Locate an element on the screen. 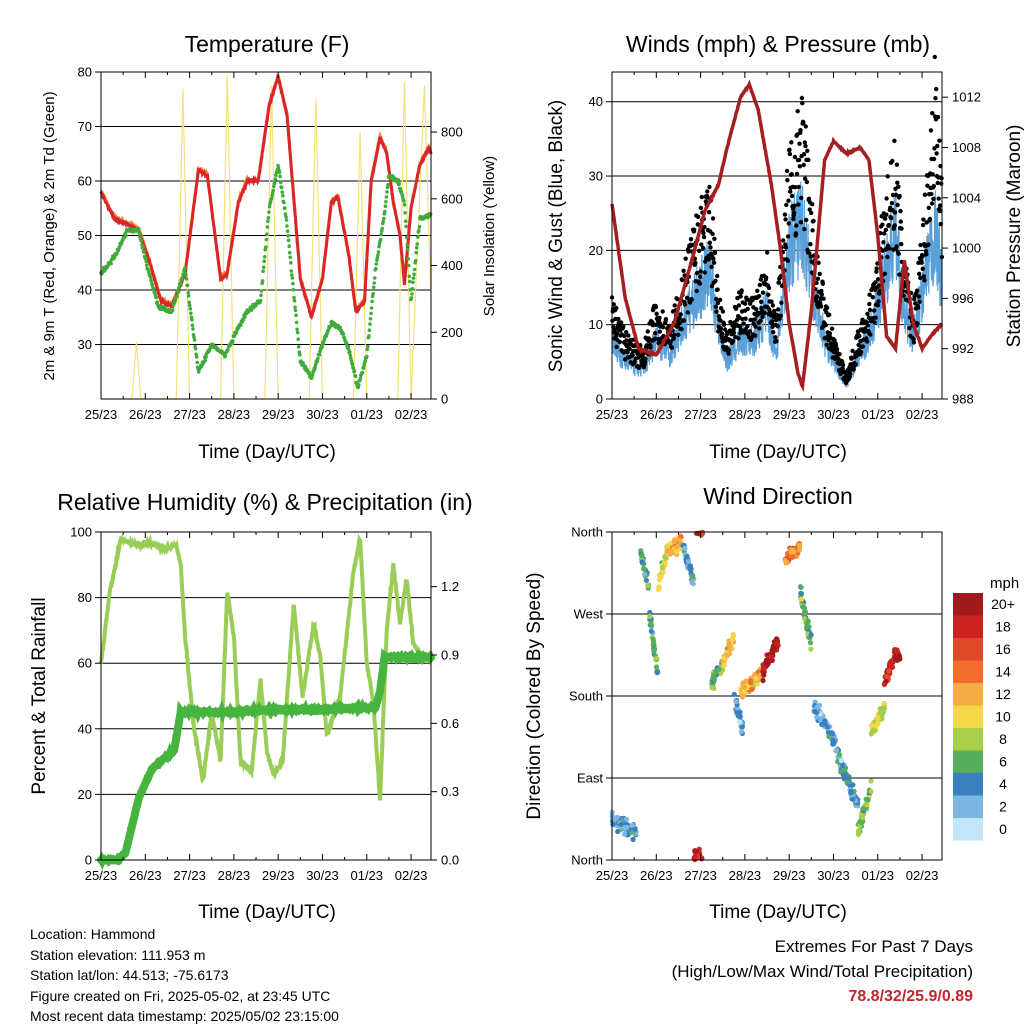 The width and height of the screenshot is (1024, 1027). y-tick-label: 0 is located at coordinates (88, 860).